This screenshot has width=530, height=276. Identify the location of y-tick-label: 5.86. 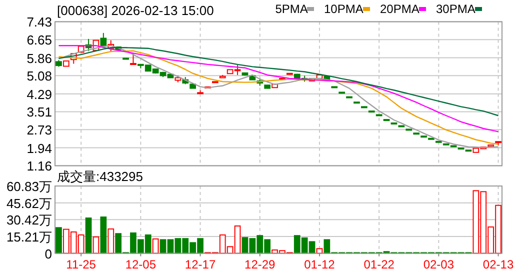
(39, 58).